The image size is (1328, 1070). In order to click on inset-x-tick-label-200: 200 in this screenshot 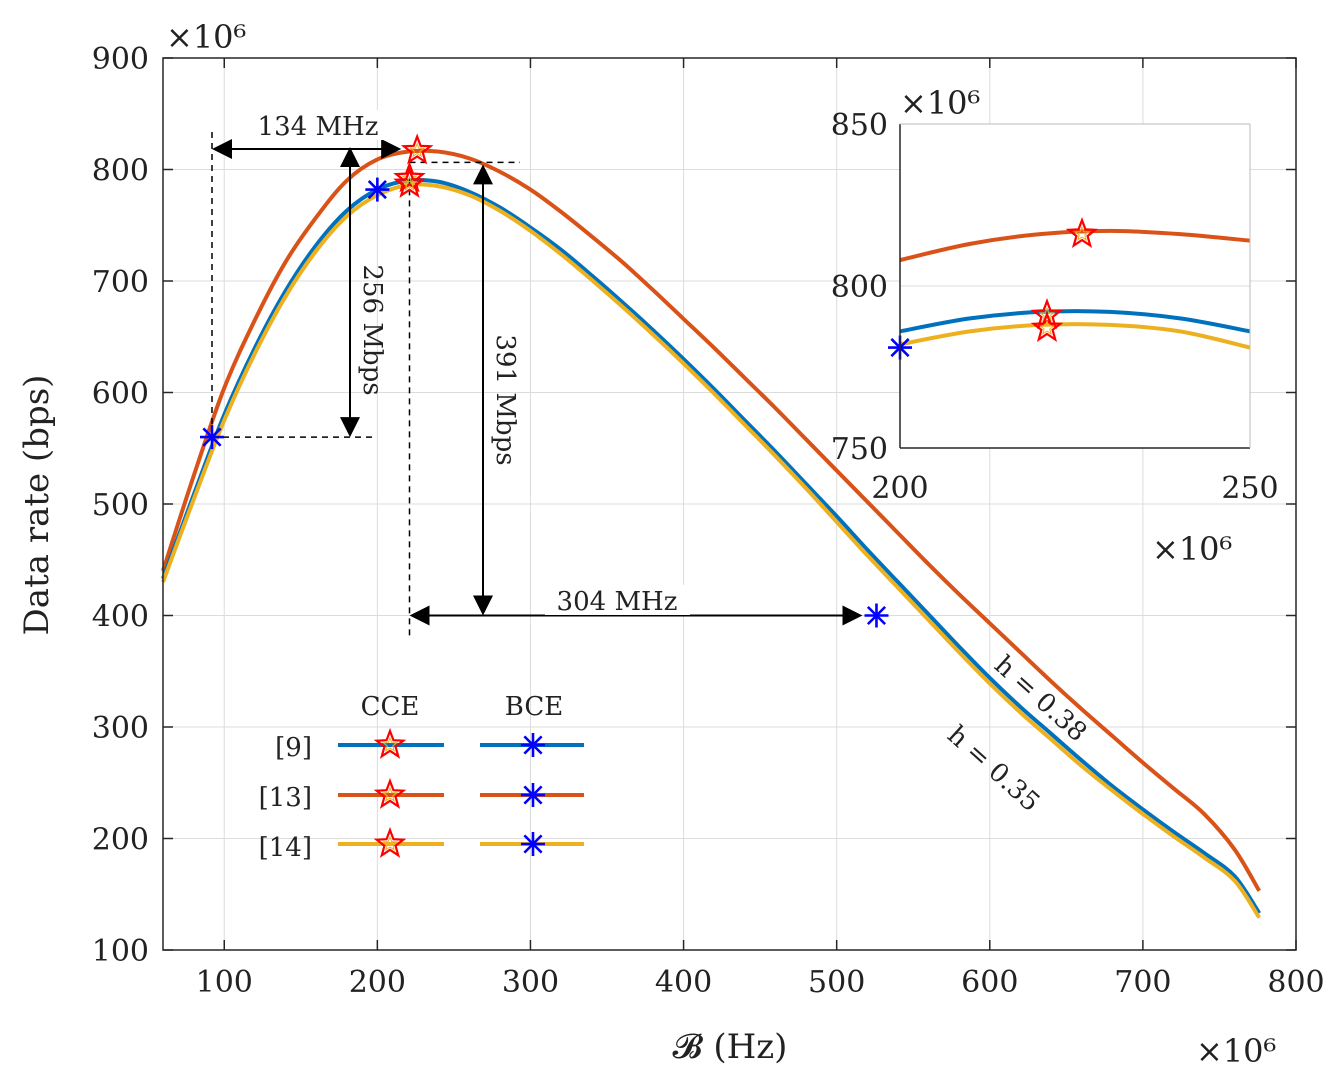, I will do `click(899, 488)`.